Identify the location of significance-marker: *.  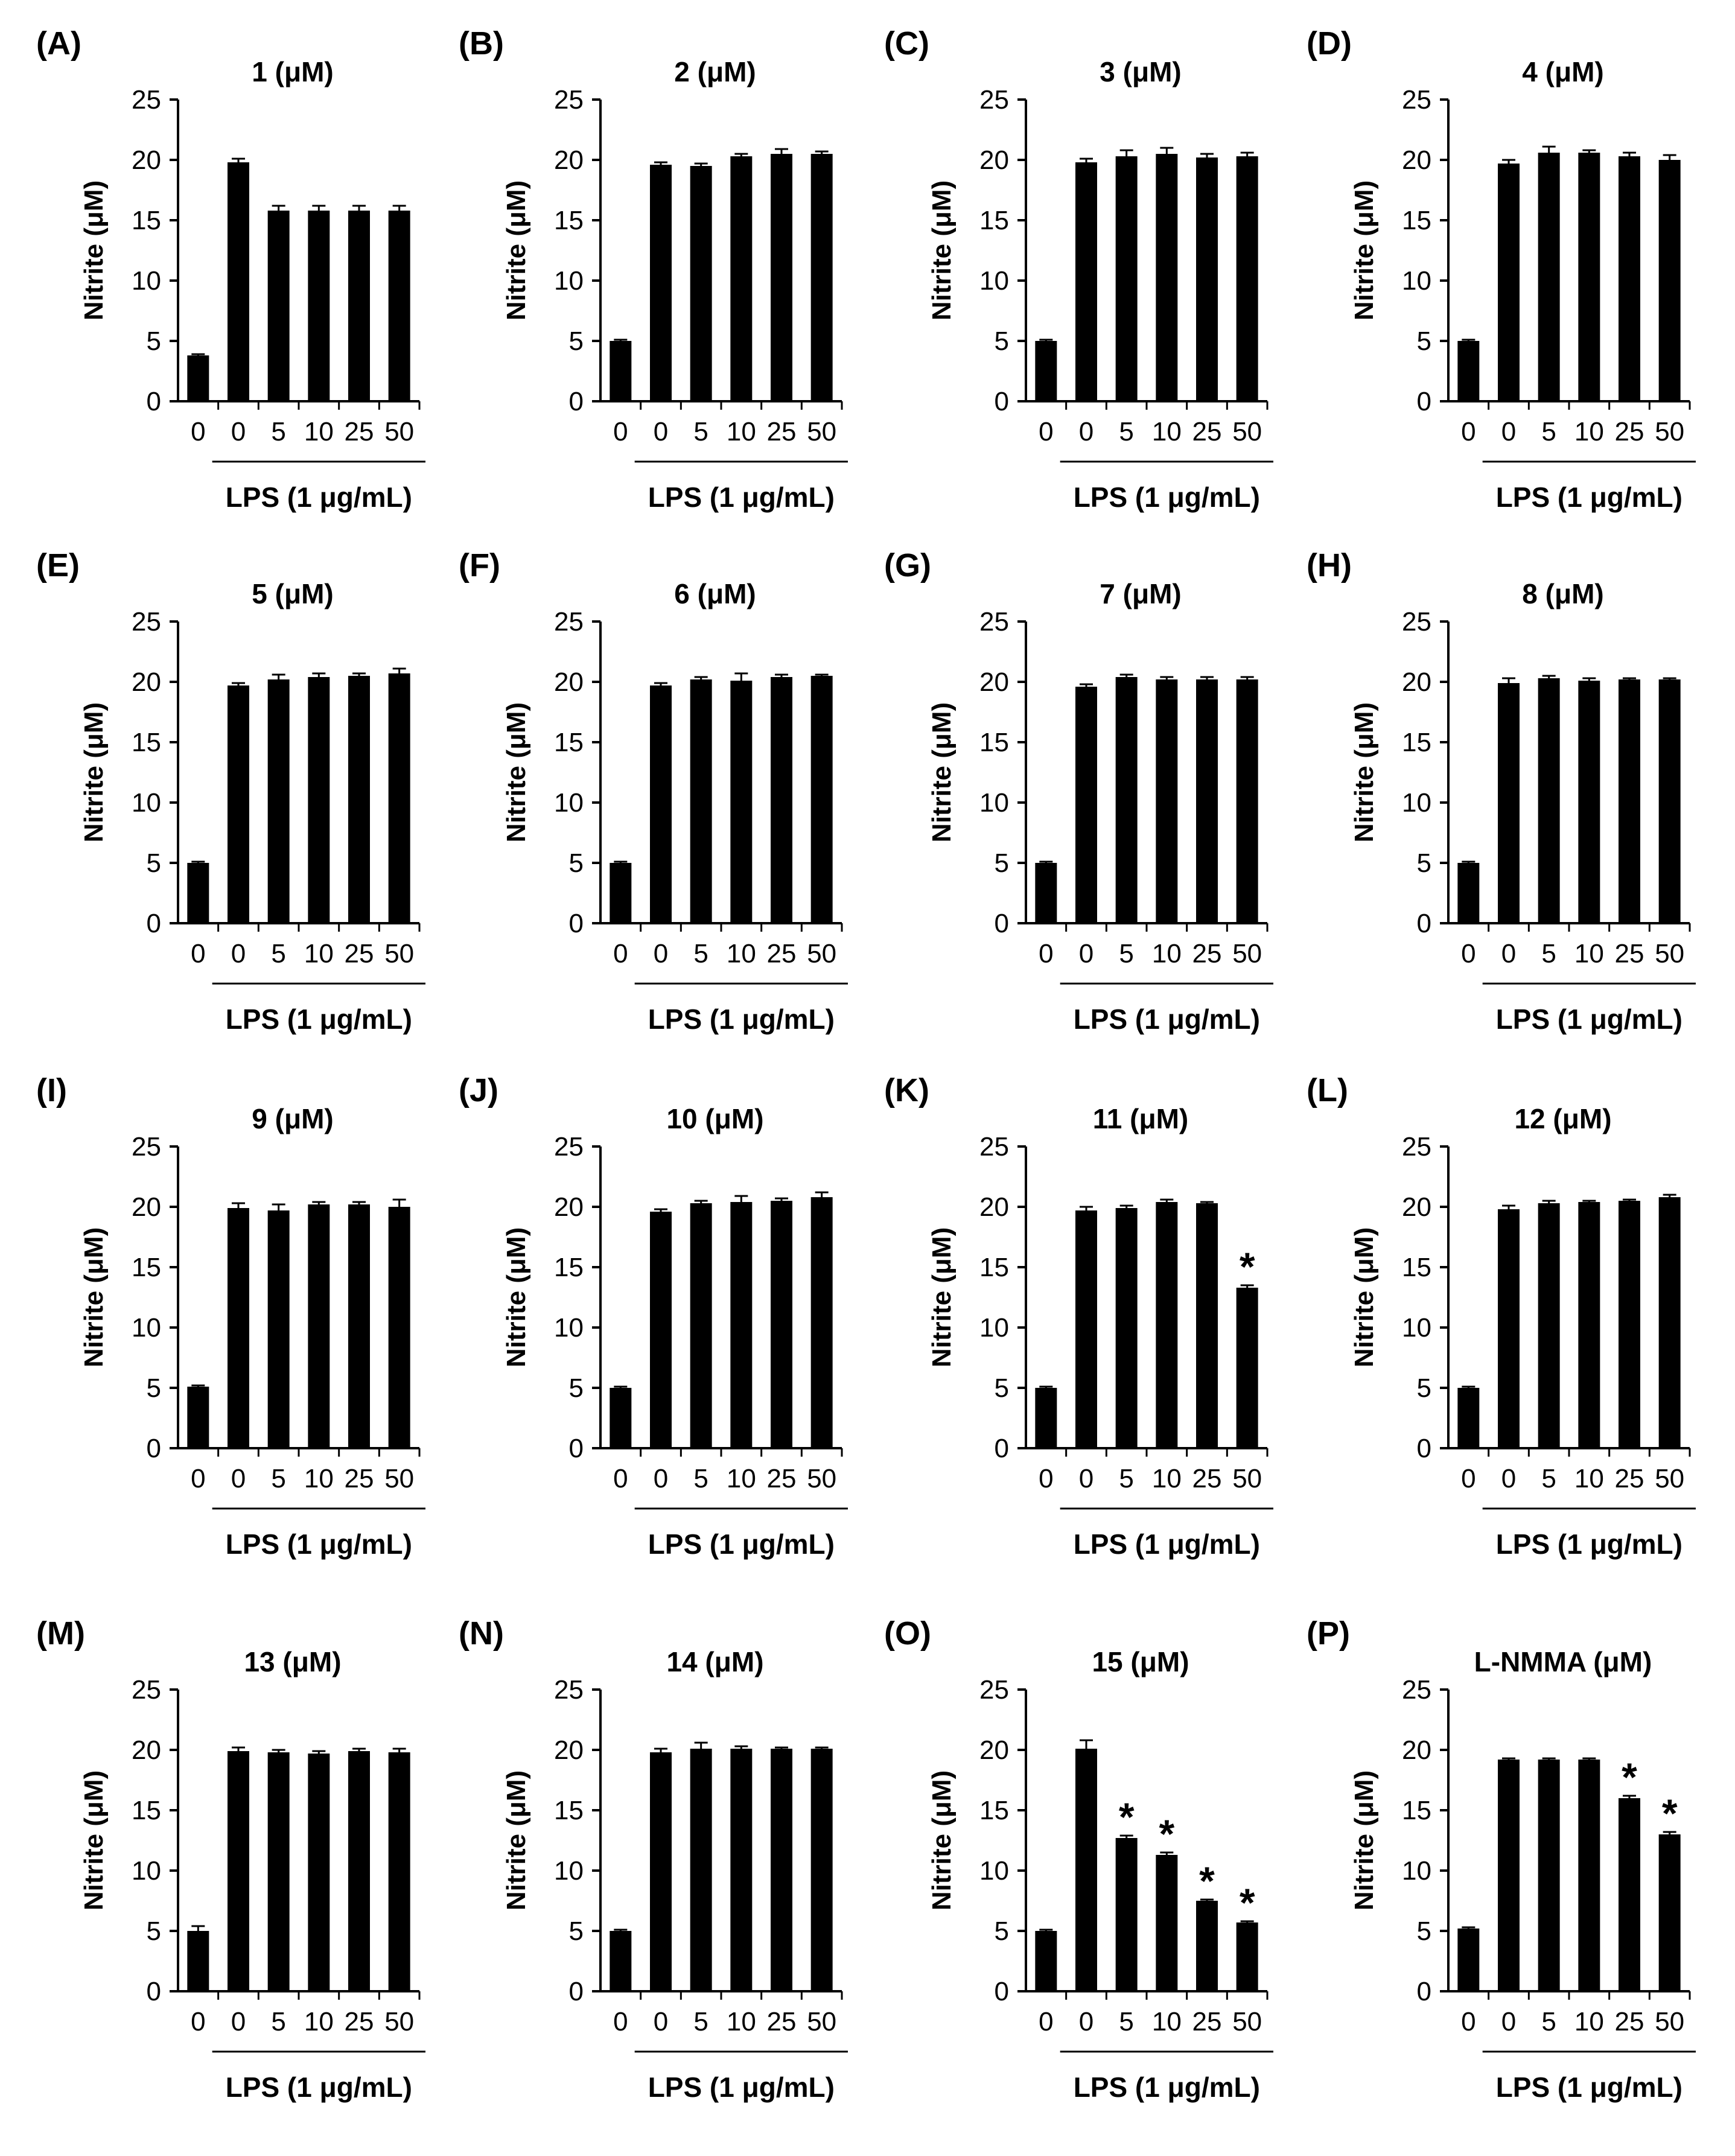
(1247, 1266).